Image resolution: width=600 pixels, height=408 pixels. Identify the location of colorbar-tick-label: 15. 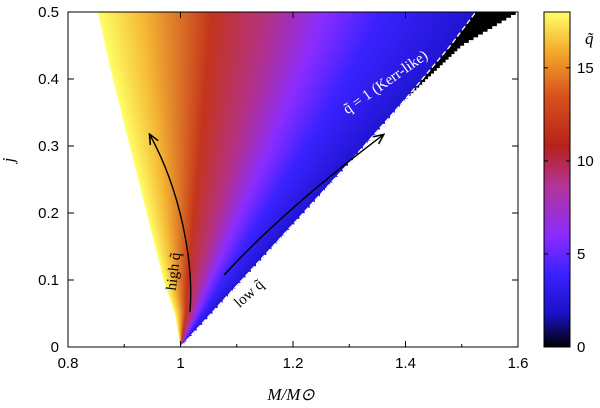
(585, 68).